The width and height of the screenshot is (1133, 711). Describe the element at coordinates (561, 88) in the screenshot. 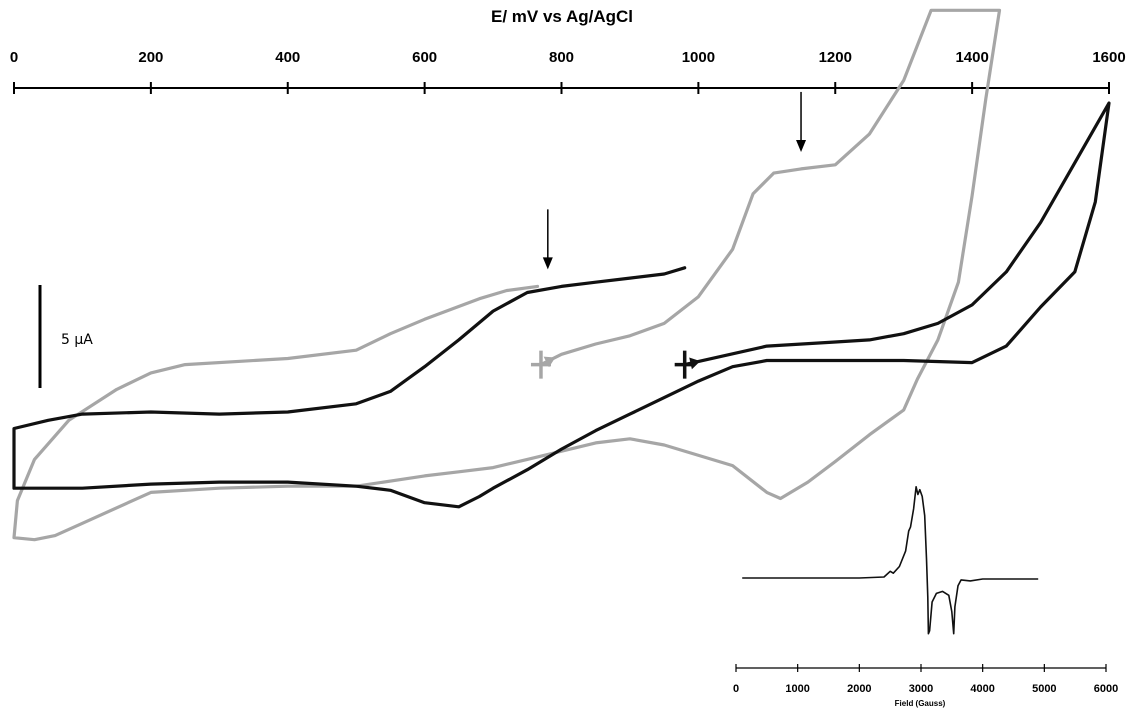

I see `main-x-ticks` at that location.